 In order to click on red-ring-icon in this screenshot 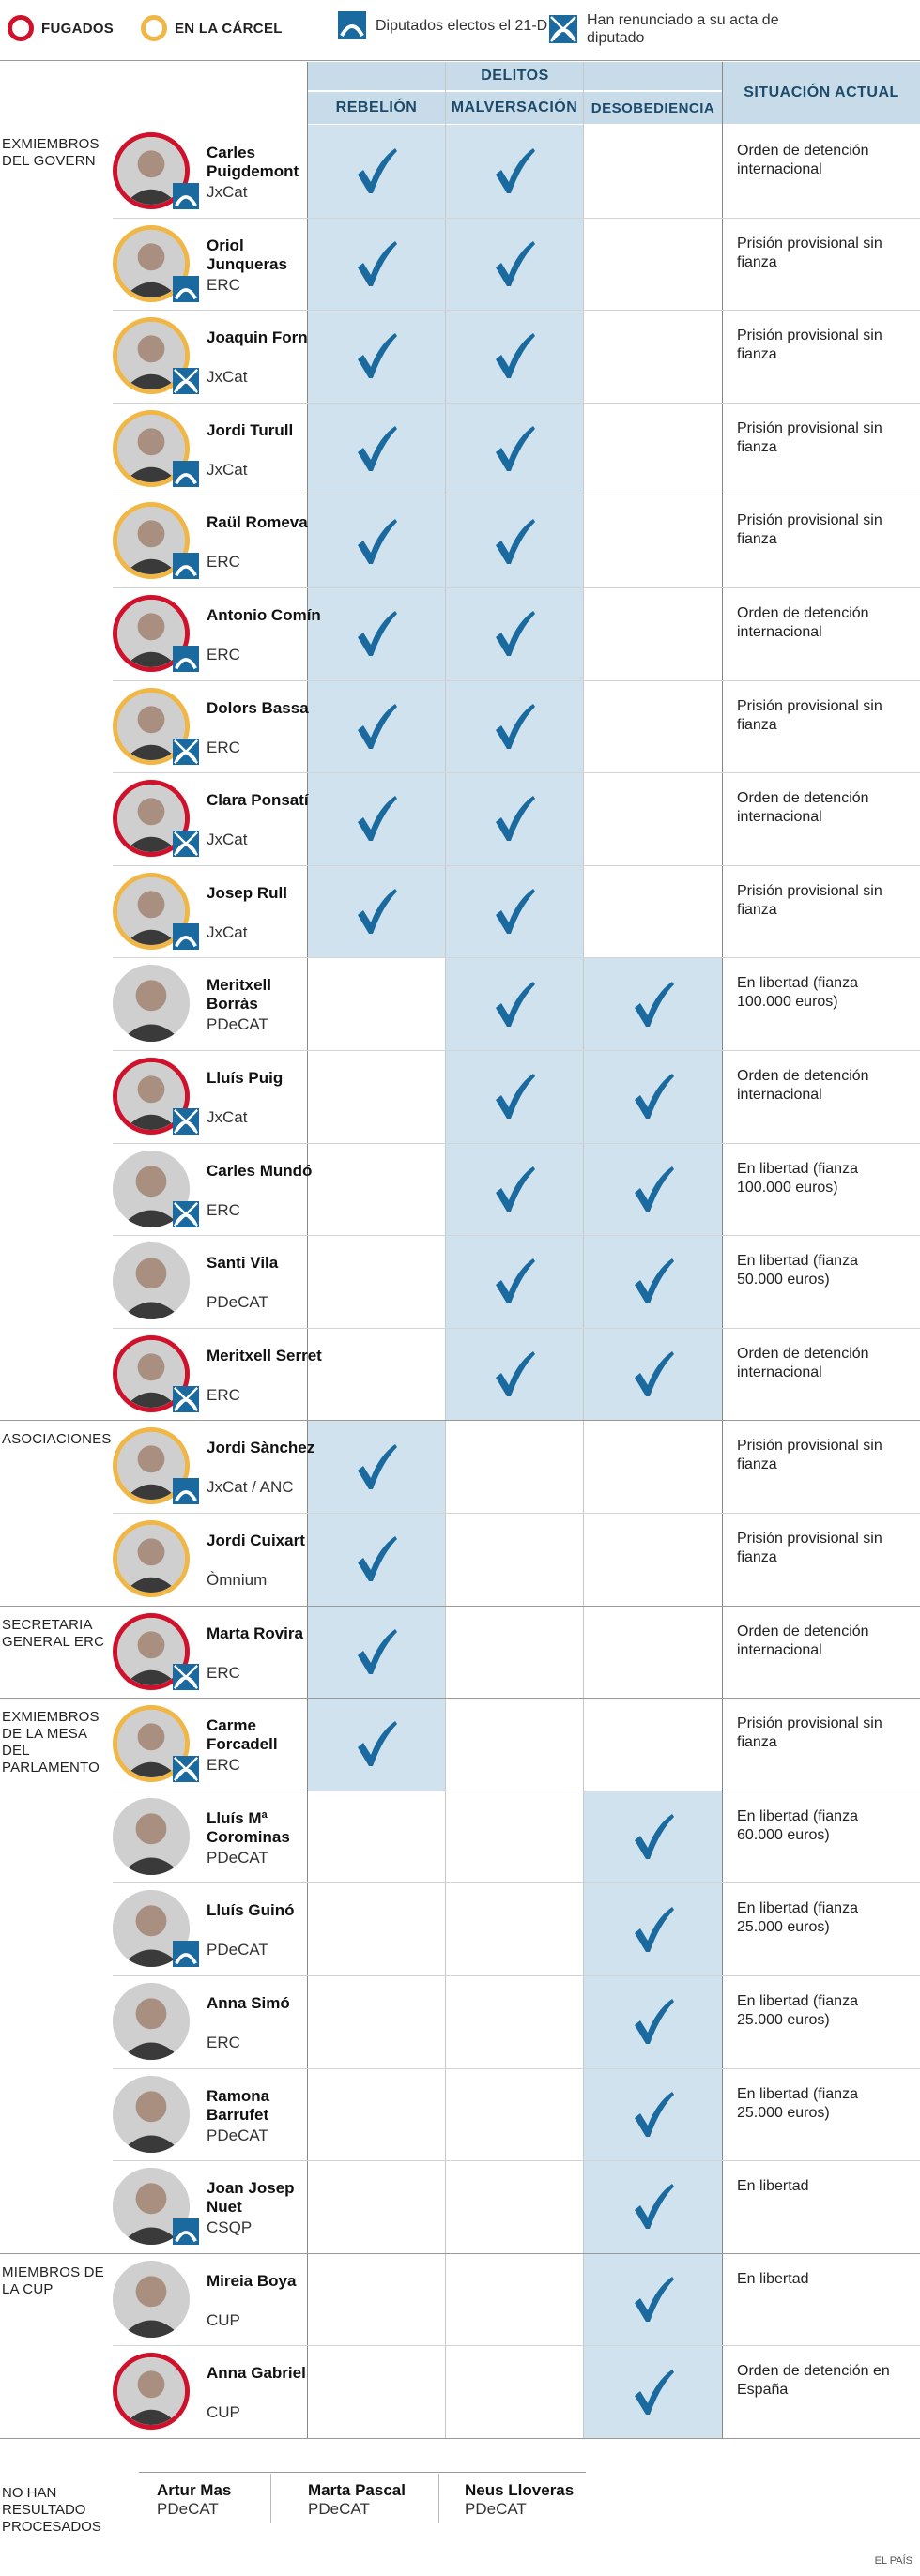, I will do `click(21, 28)`.